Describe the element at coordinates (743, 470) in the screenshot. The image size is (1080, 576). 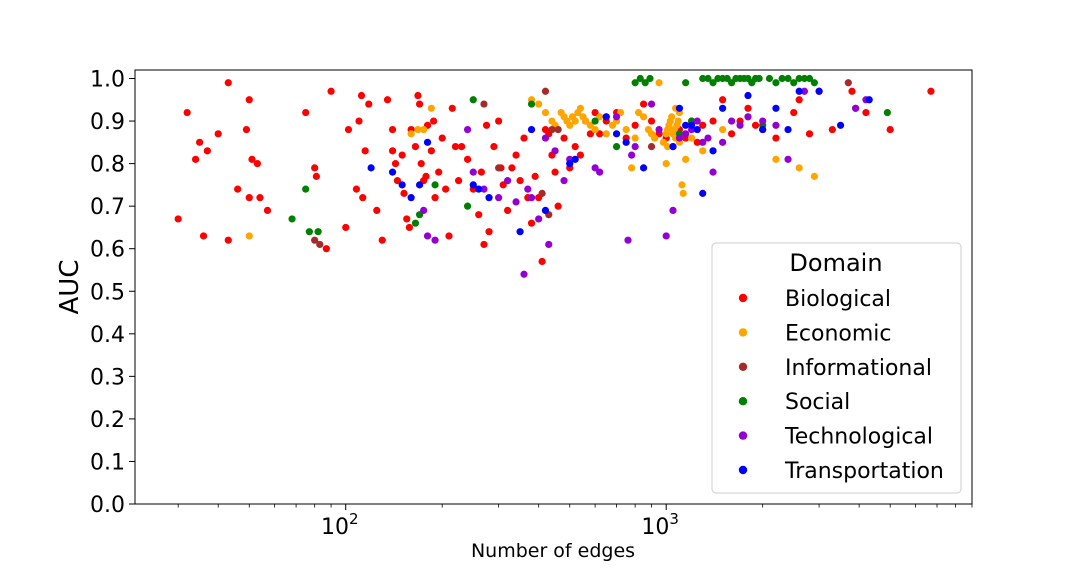
I see `legend-marker-transportation` at that location.